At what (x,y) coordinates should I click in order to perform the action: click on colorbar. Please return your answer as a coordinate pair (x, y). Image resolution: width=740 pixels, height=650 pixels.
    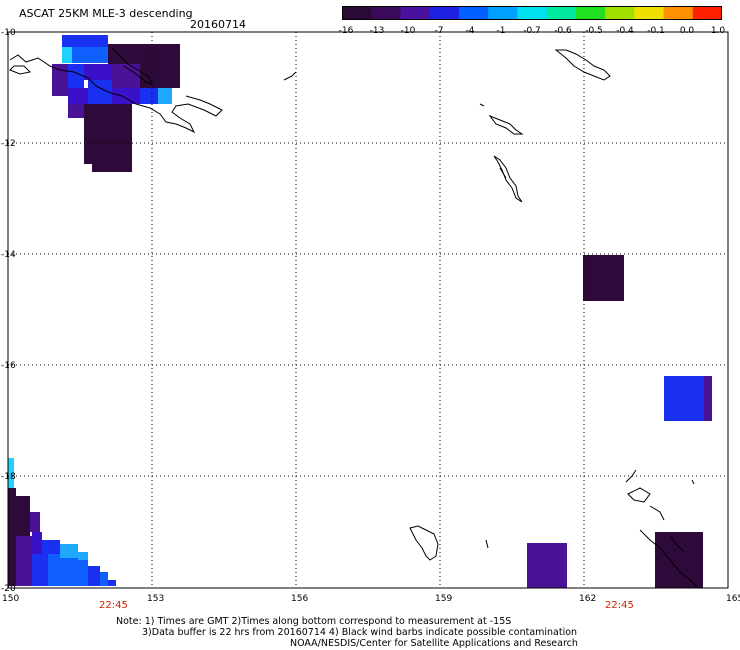
    Looking at the image, I should click on (532, 13).